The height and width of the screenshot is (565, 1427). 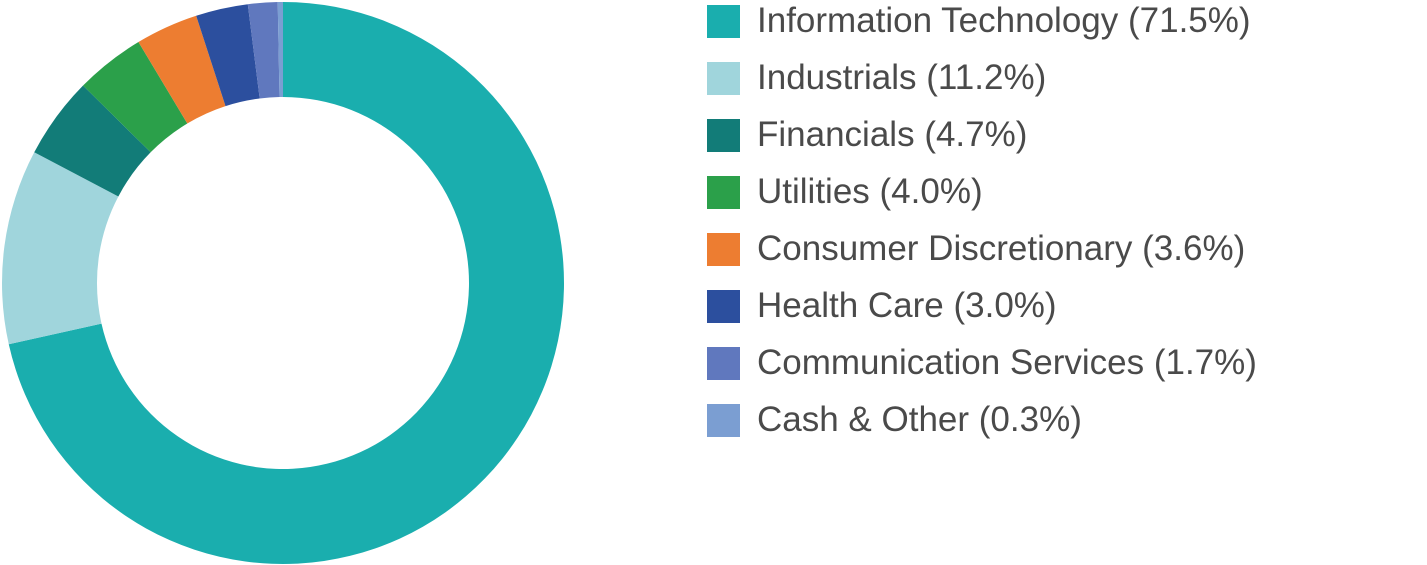 I want to click on legend-value: (3.6%), so click(x=1193, y=248).